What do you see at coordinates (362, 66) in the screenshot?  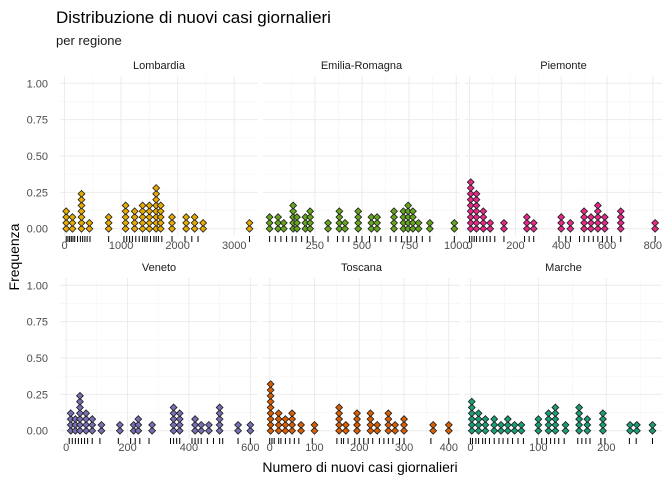 I see `facet-strip-label: Emilia-Romagna` at bounding box center [362, 66].